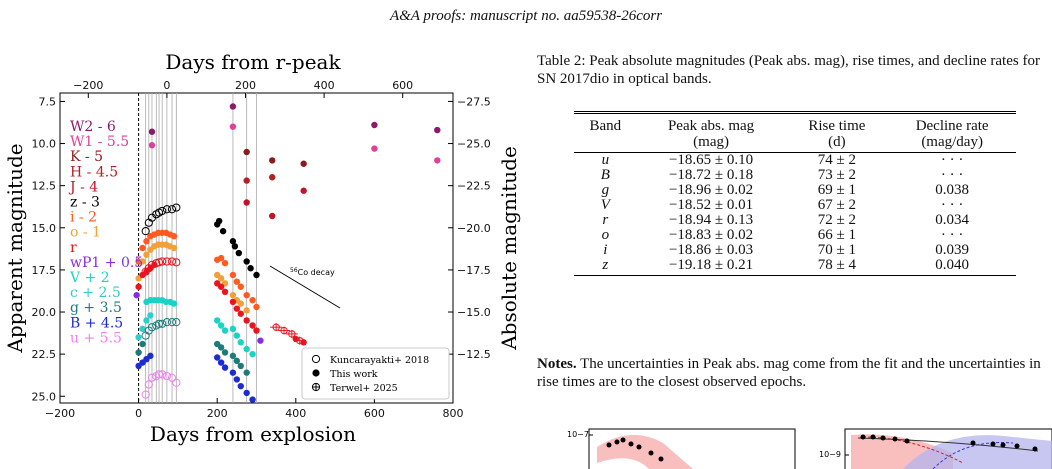 The height and width of the screenshot is (469, 1052). What do you see at coordinates (948, 444) in the screenshot?
I see `right-panel-fit-total` at bounding box center [948, 444].